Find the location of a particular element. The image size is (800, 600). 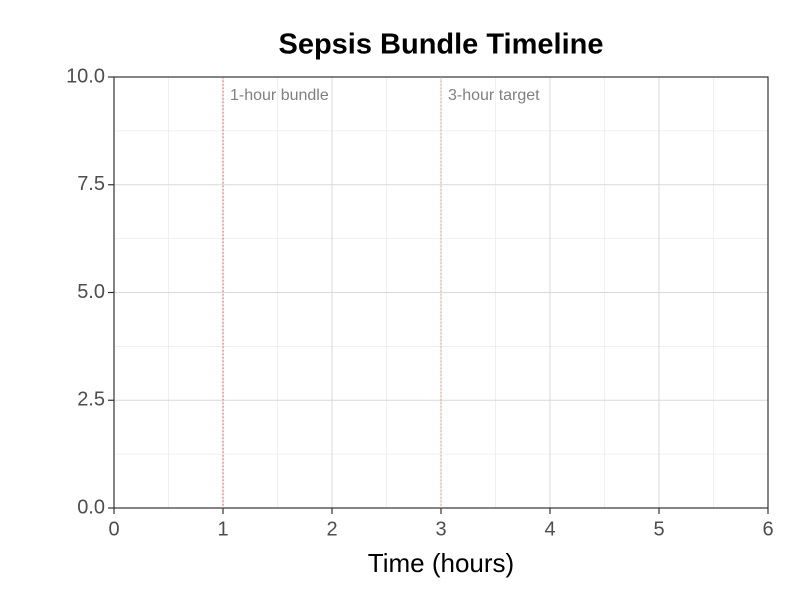

y-tick-label: 5.0 is located at coordinates (91, 292).